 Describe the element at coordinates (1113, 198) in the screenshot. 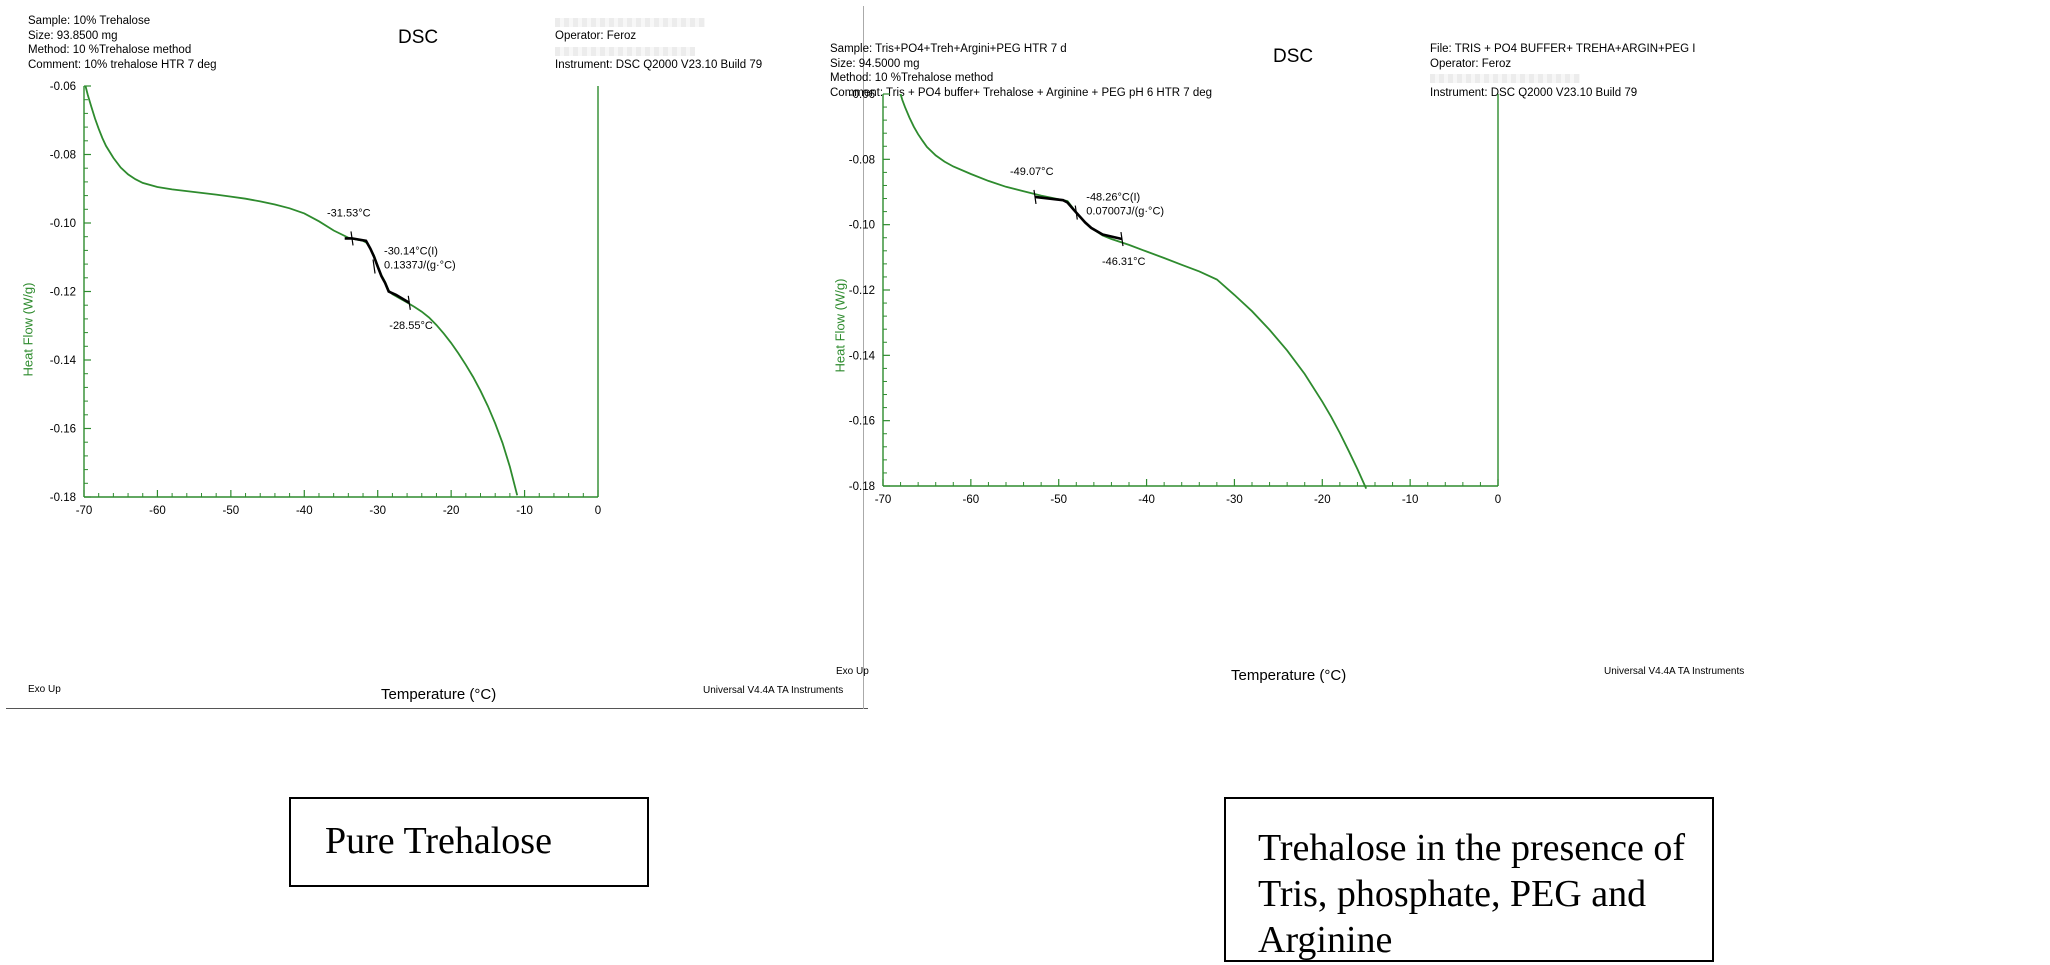

I see `midpoint-label: -48.26°C(I)` at that location.